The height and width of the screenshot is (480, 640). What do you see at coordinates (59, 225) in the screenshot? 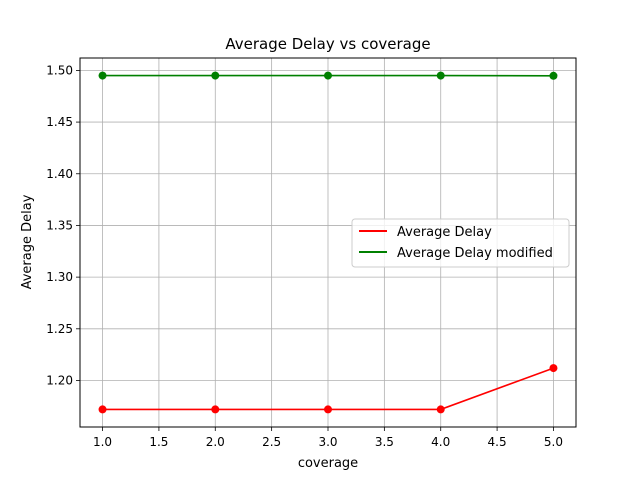
I see `y-tick-label: 1.35` at bounding box center [59, 225].